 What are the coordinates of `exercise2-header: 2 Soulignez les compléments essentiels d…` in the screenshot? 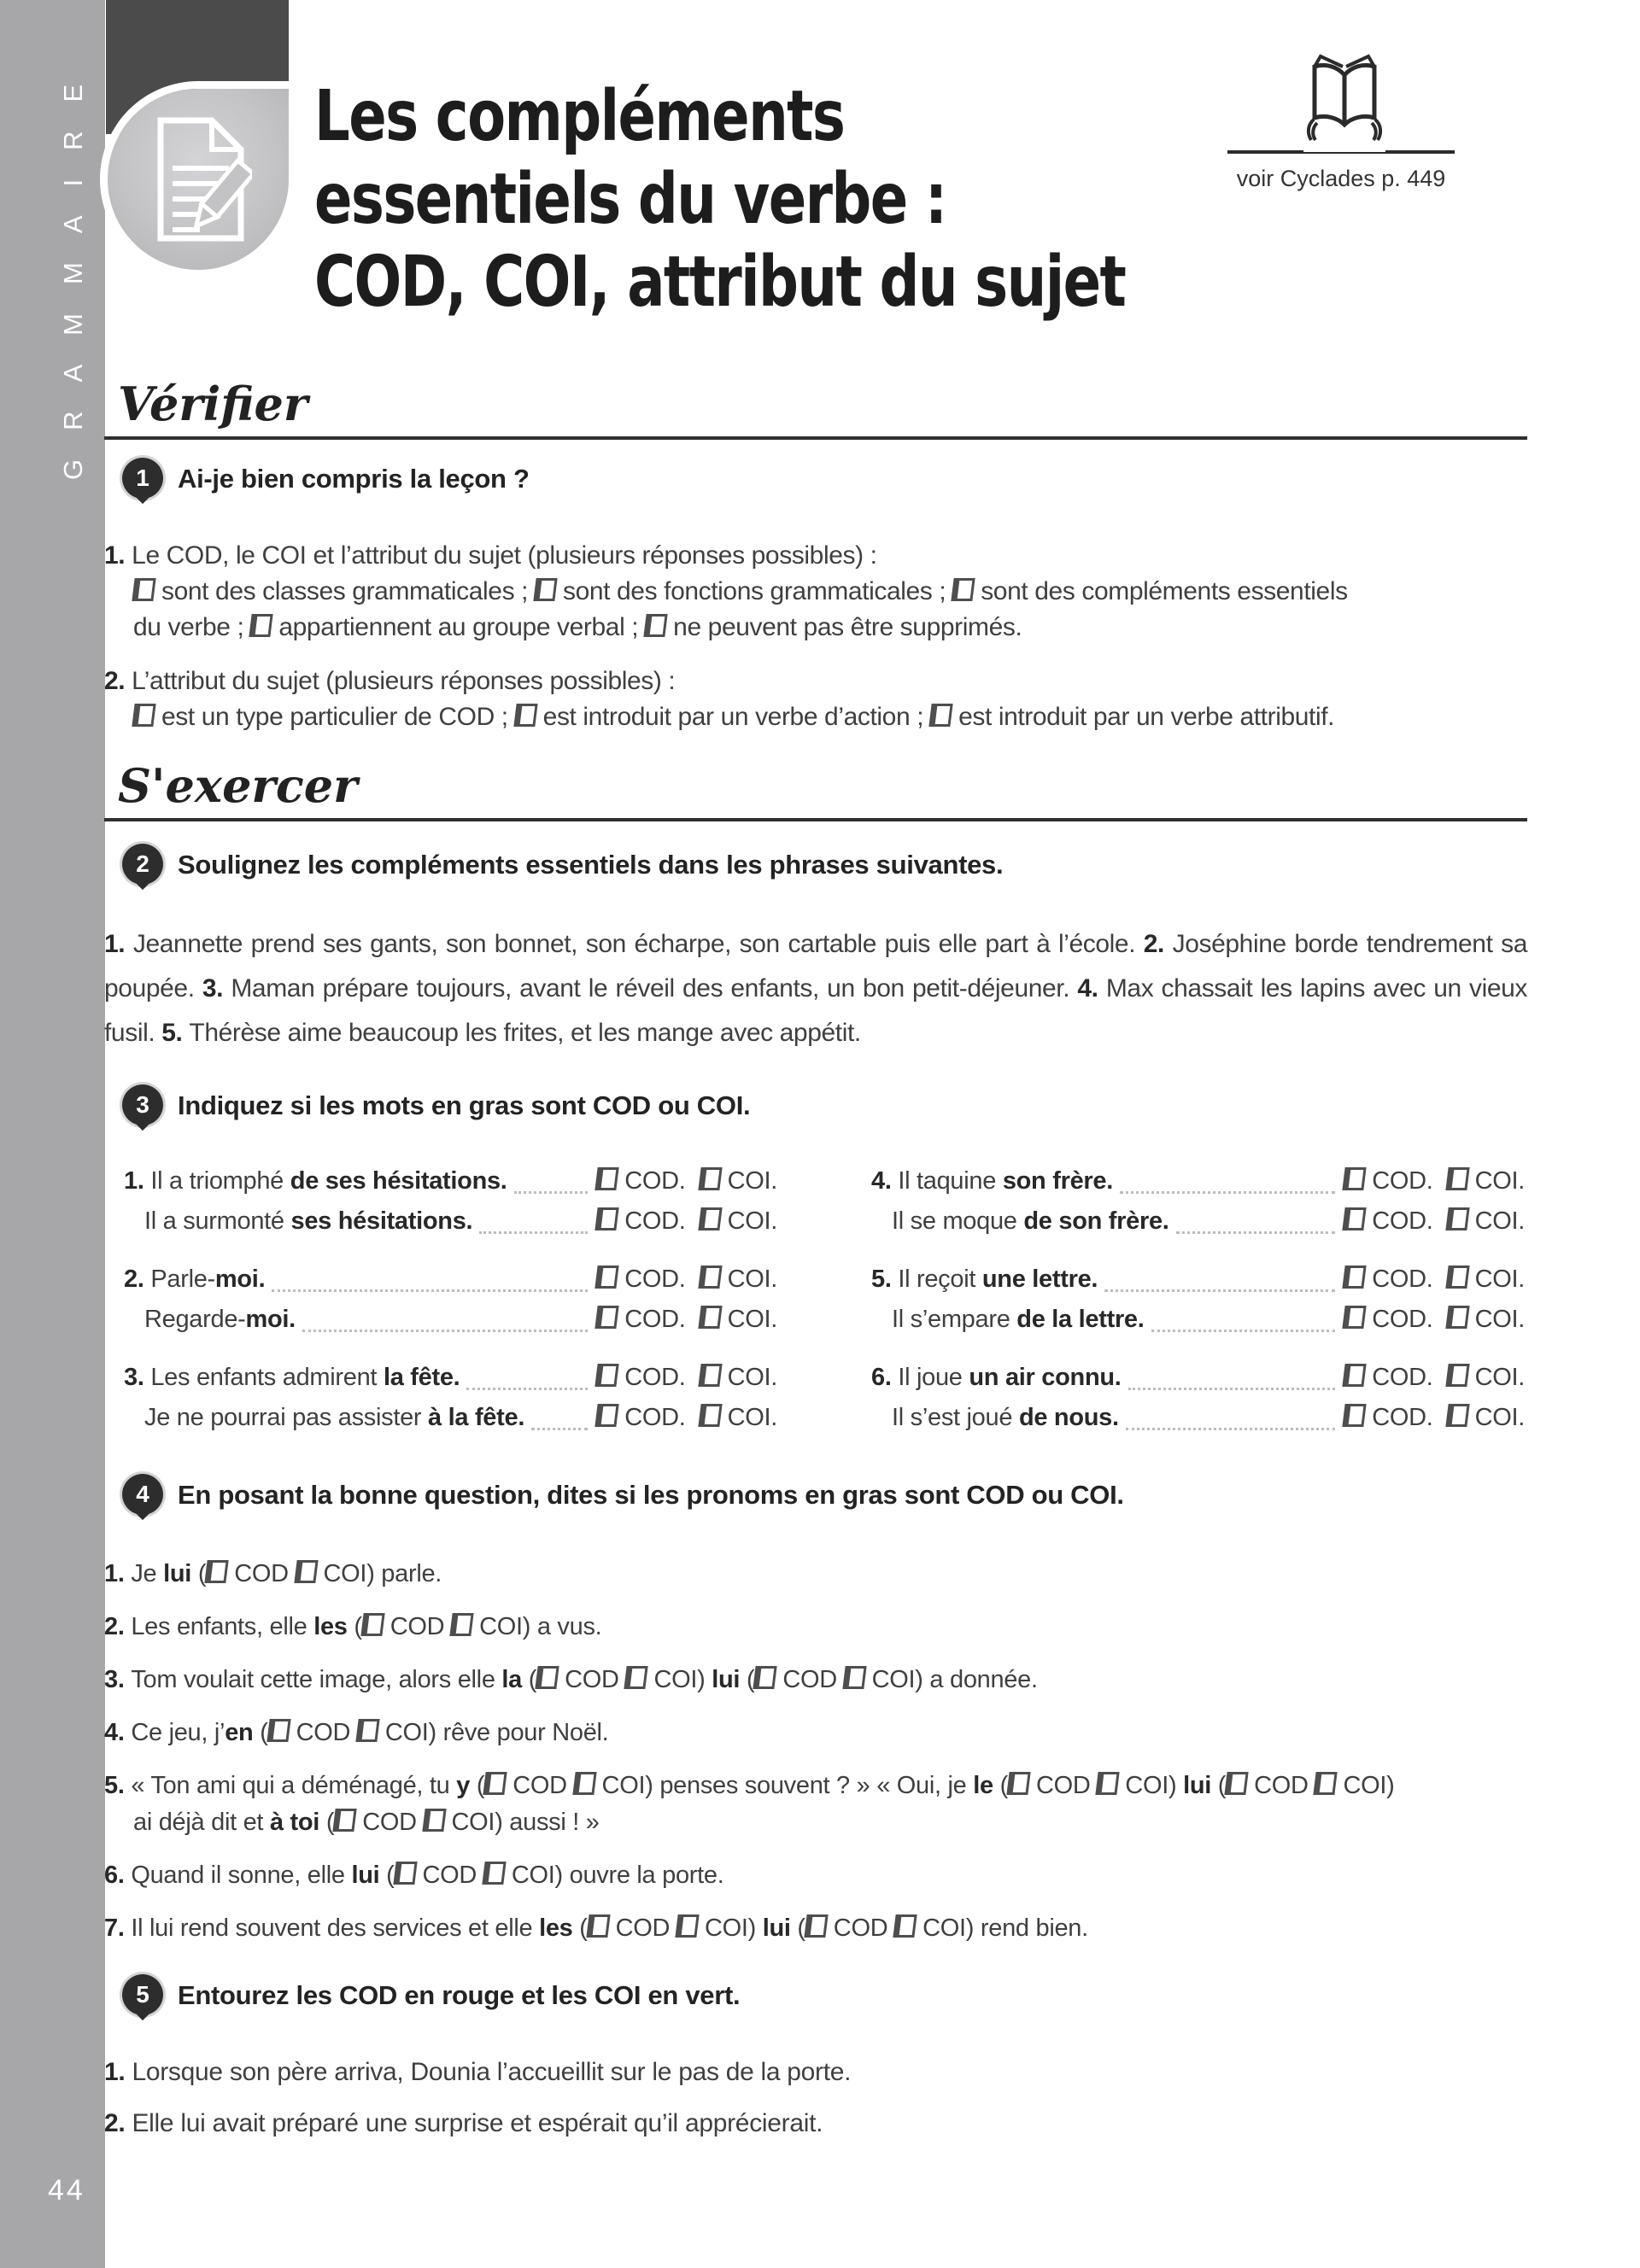 It's located at (824, 868).